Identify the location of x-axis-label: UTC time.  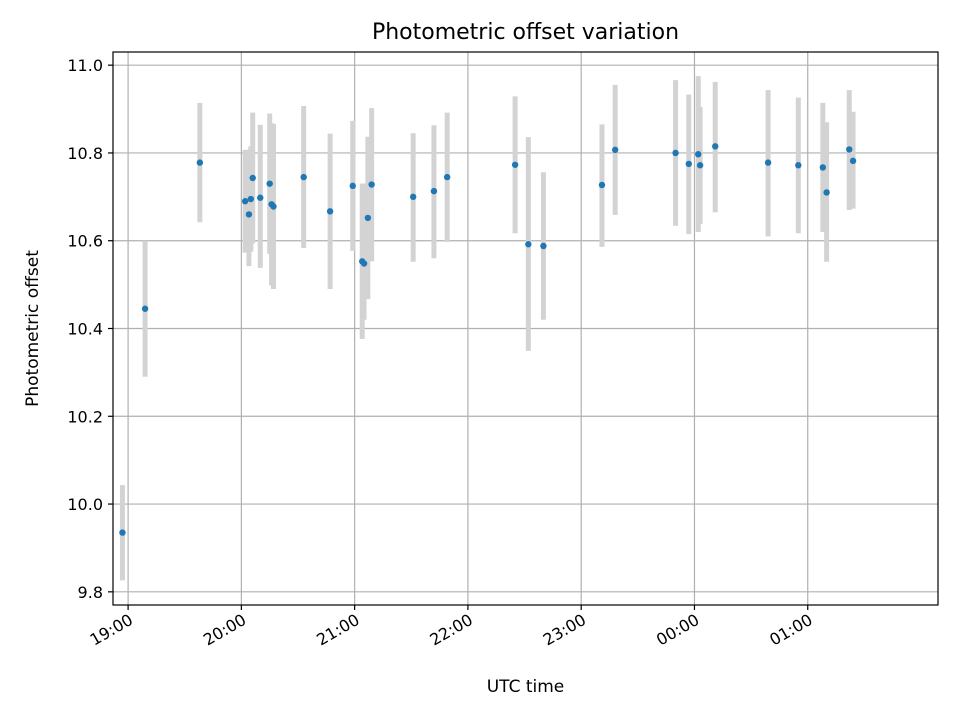
(526, 687).